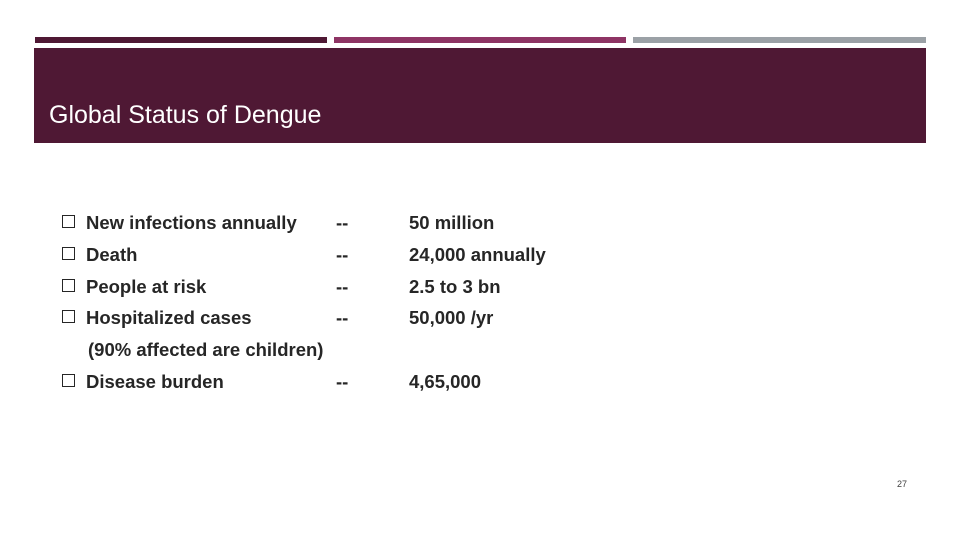  I want to click on item-label: Death, so click(112, 254).